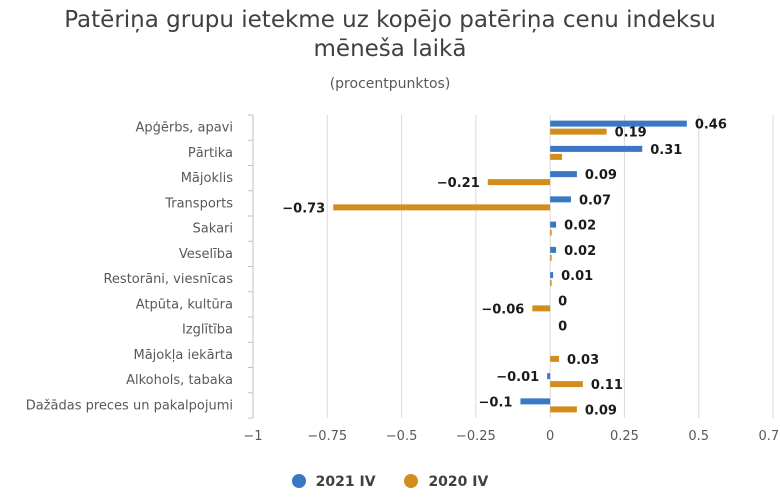  What do you see at coordinates (502, 309) in the screenshot?
I see `data-label-s1-7: −0.06` at bounding box center [502, 309].